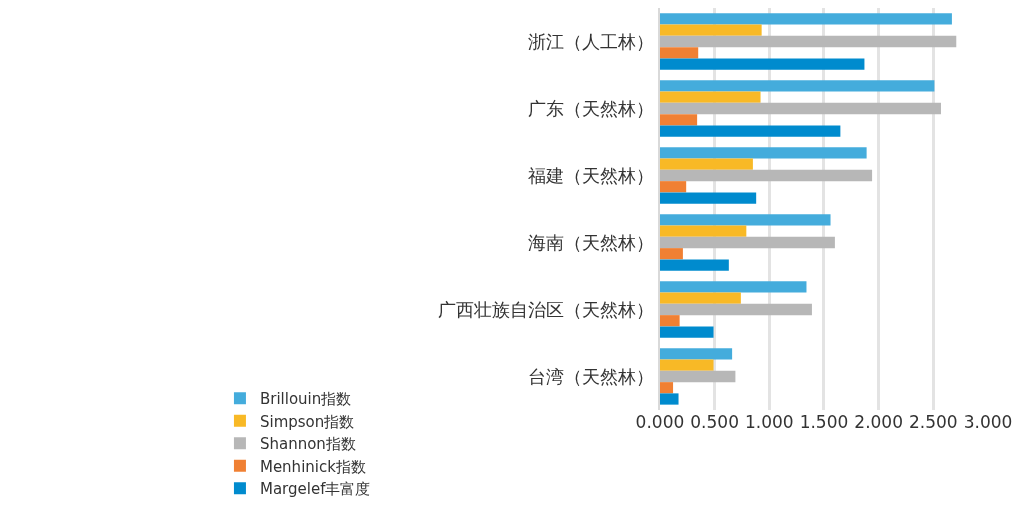  Describe the element at coordinates (714, 422) in the screenshot. I see `x-tick-label: 0.500` at that location.